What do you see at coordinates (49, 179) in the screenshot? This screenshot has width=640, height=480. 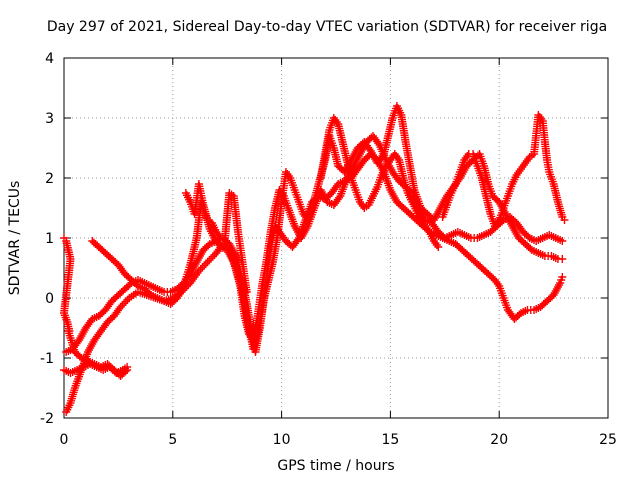 I see `y-tick-label: 2` at bounding box center [49, 179].